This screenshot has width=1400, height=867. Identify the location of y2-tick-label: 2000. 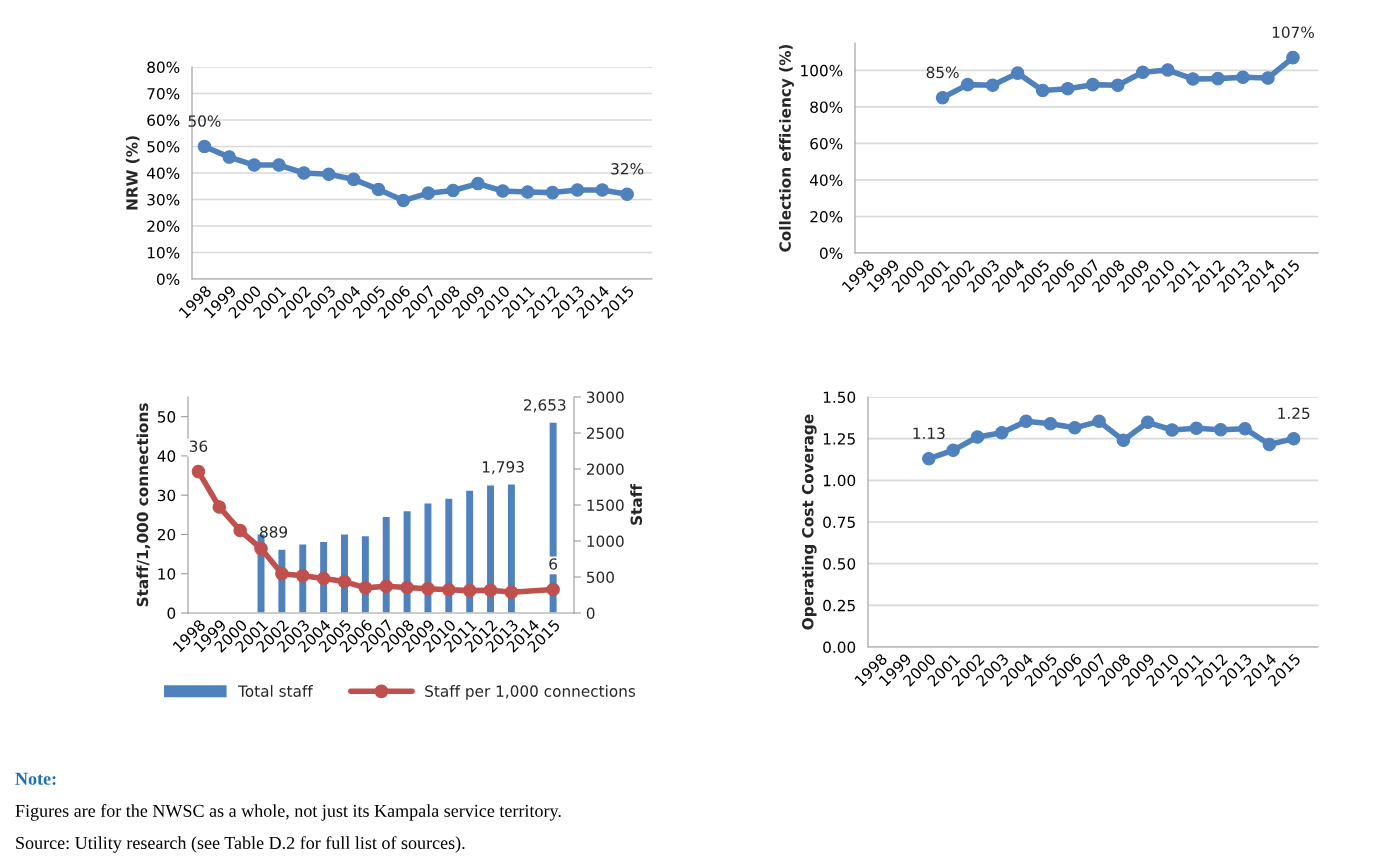
(605, 469).